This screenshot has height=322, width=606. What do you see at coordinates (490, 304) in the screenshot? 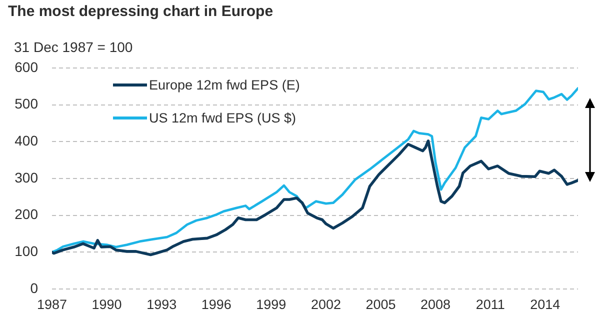
I see `x-tick-label: 2011` at bounding box center [490, 304].